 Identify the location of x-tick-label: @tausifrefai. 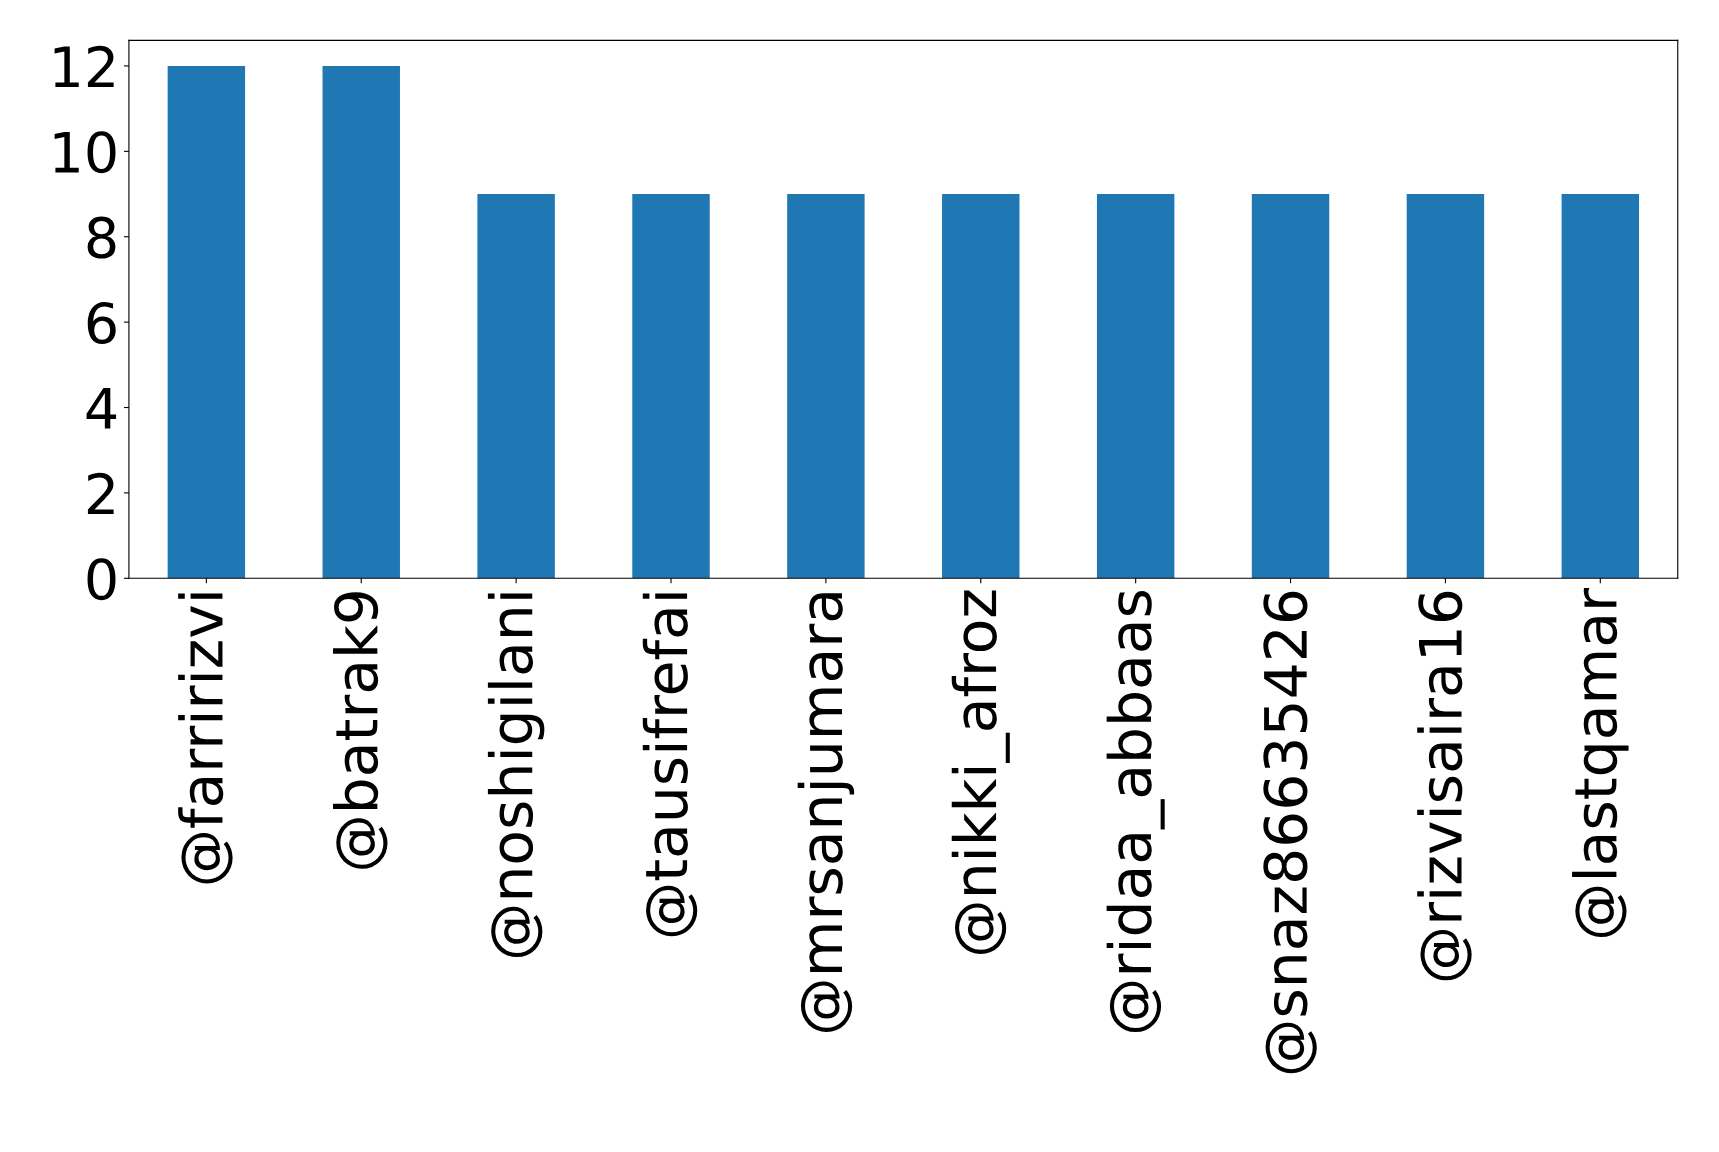
(670, 765).